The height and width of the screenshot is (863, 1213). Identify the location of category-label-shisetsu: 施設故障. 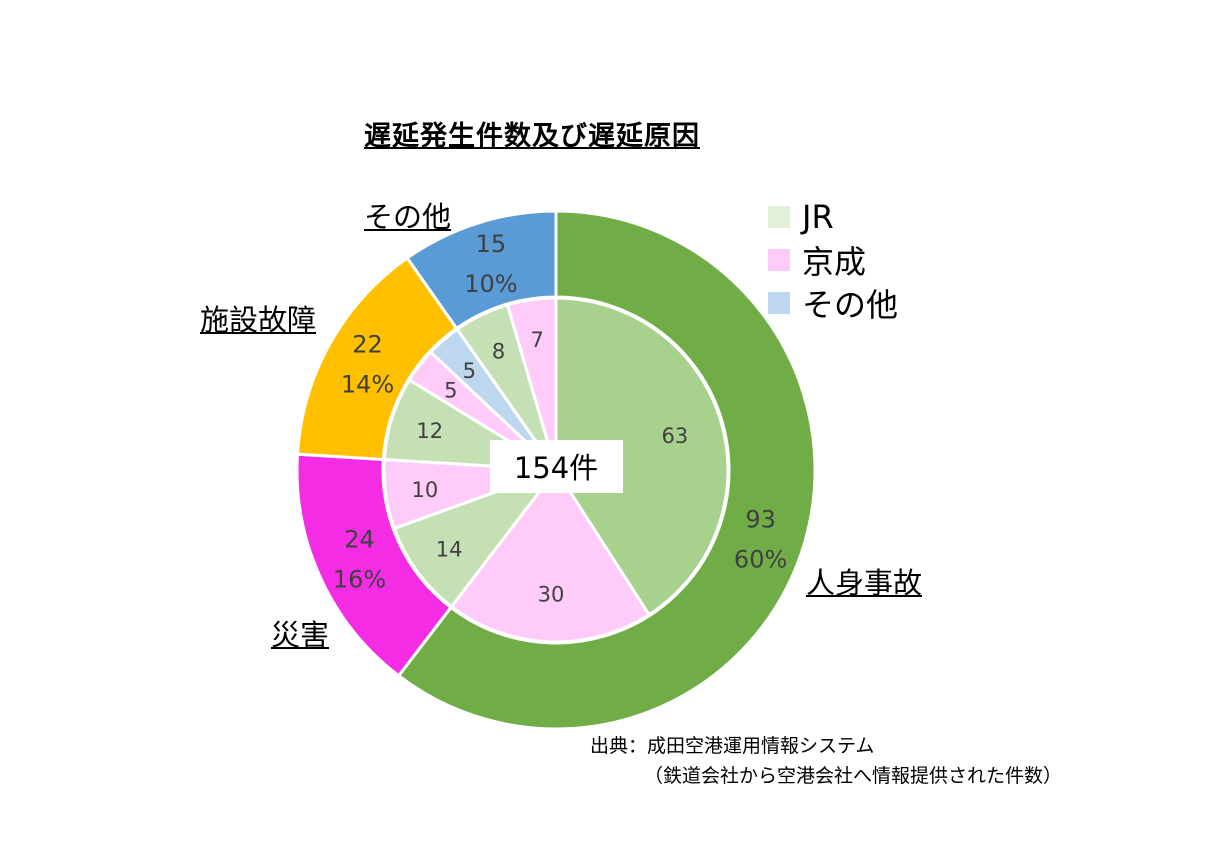
(258, 320).